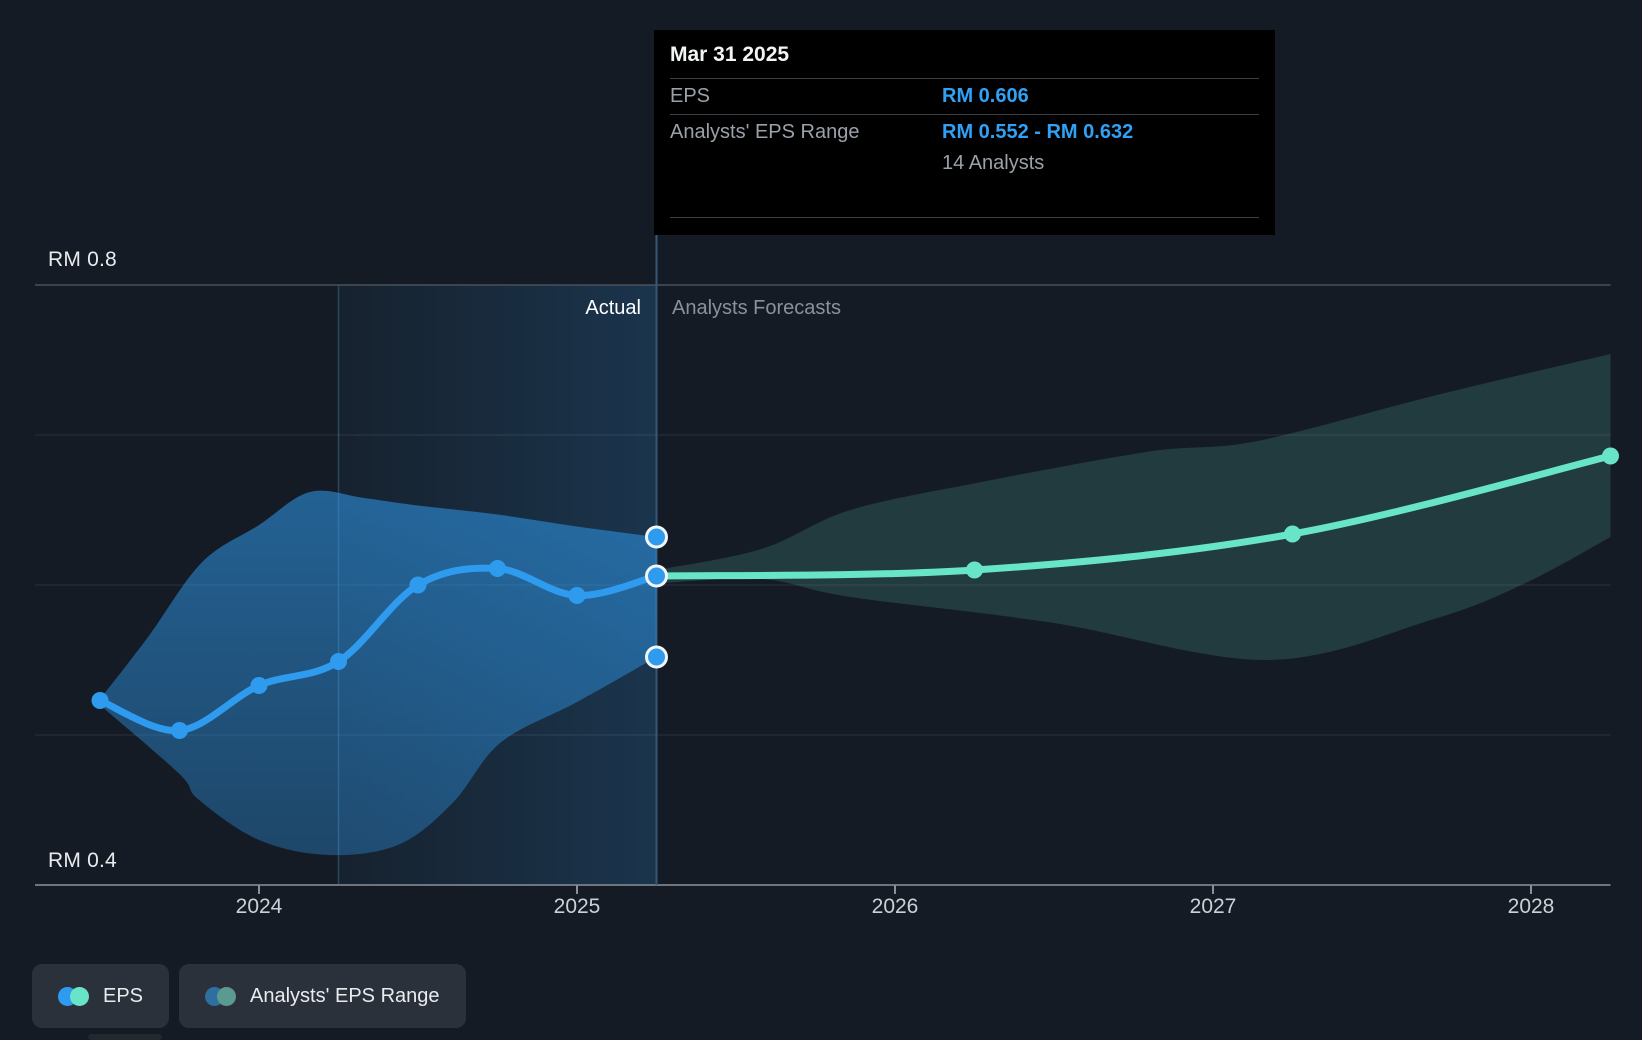 The width and height of the screenshot is (1642, 1040). Describe the element at coordinates (1531, 906) in the screenshot. I see `x-tick-label-2028: 2028` at that location.